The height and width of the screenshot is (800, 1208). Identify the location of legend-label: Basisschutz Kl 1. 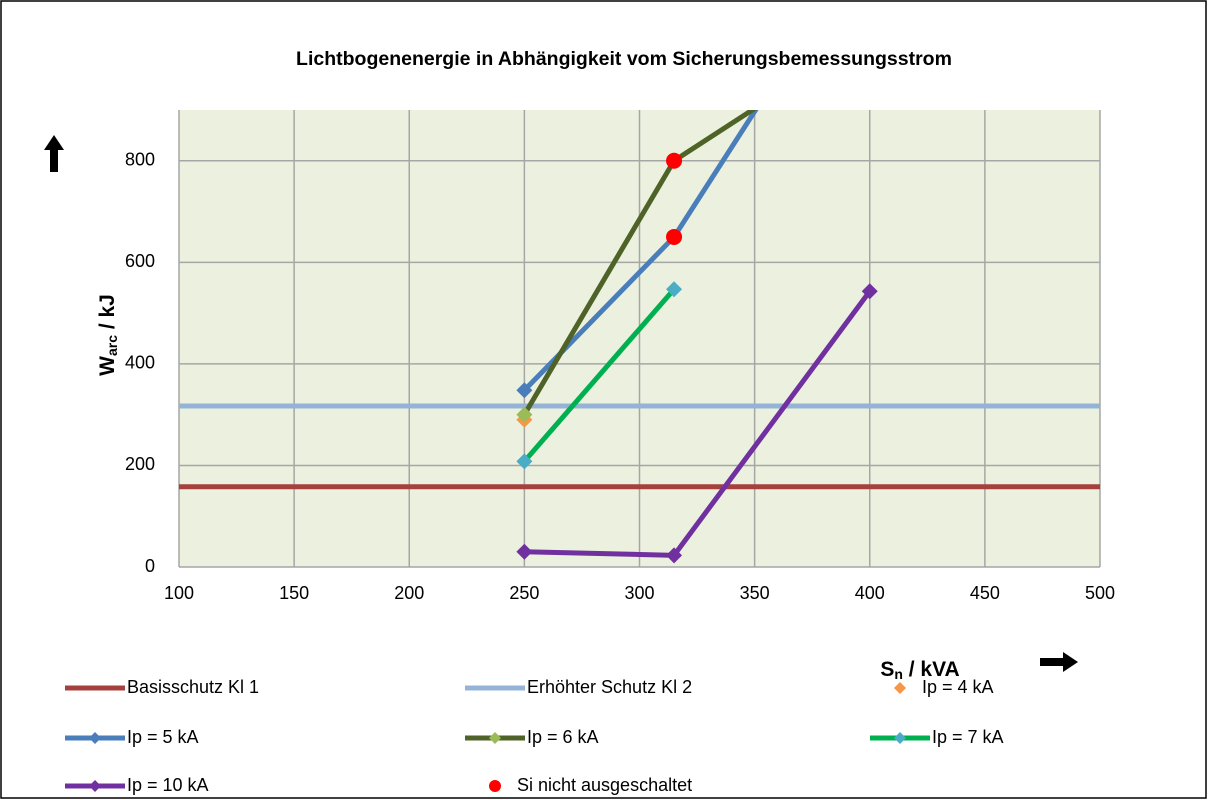
(193, 687).